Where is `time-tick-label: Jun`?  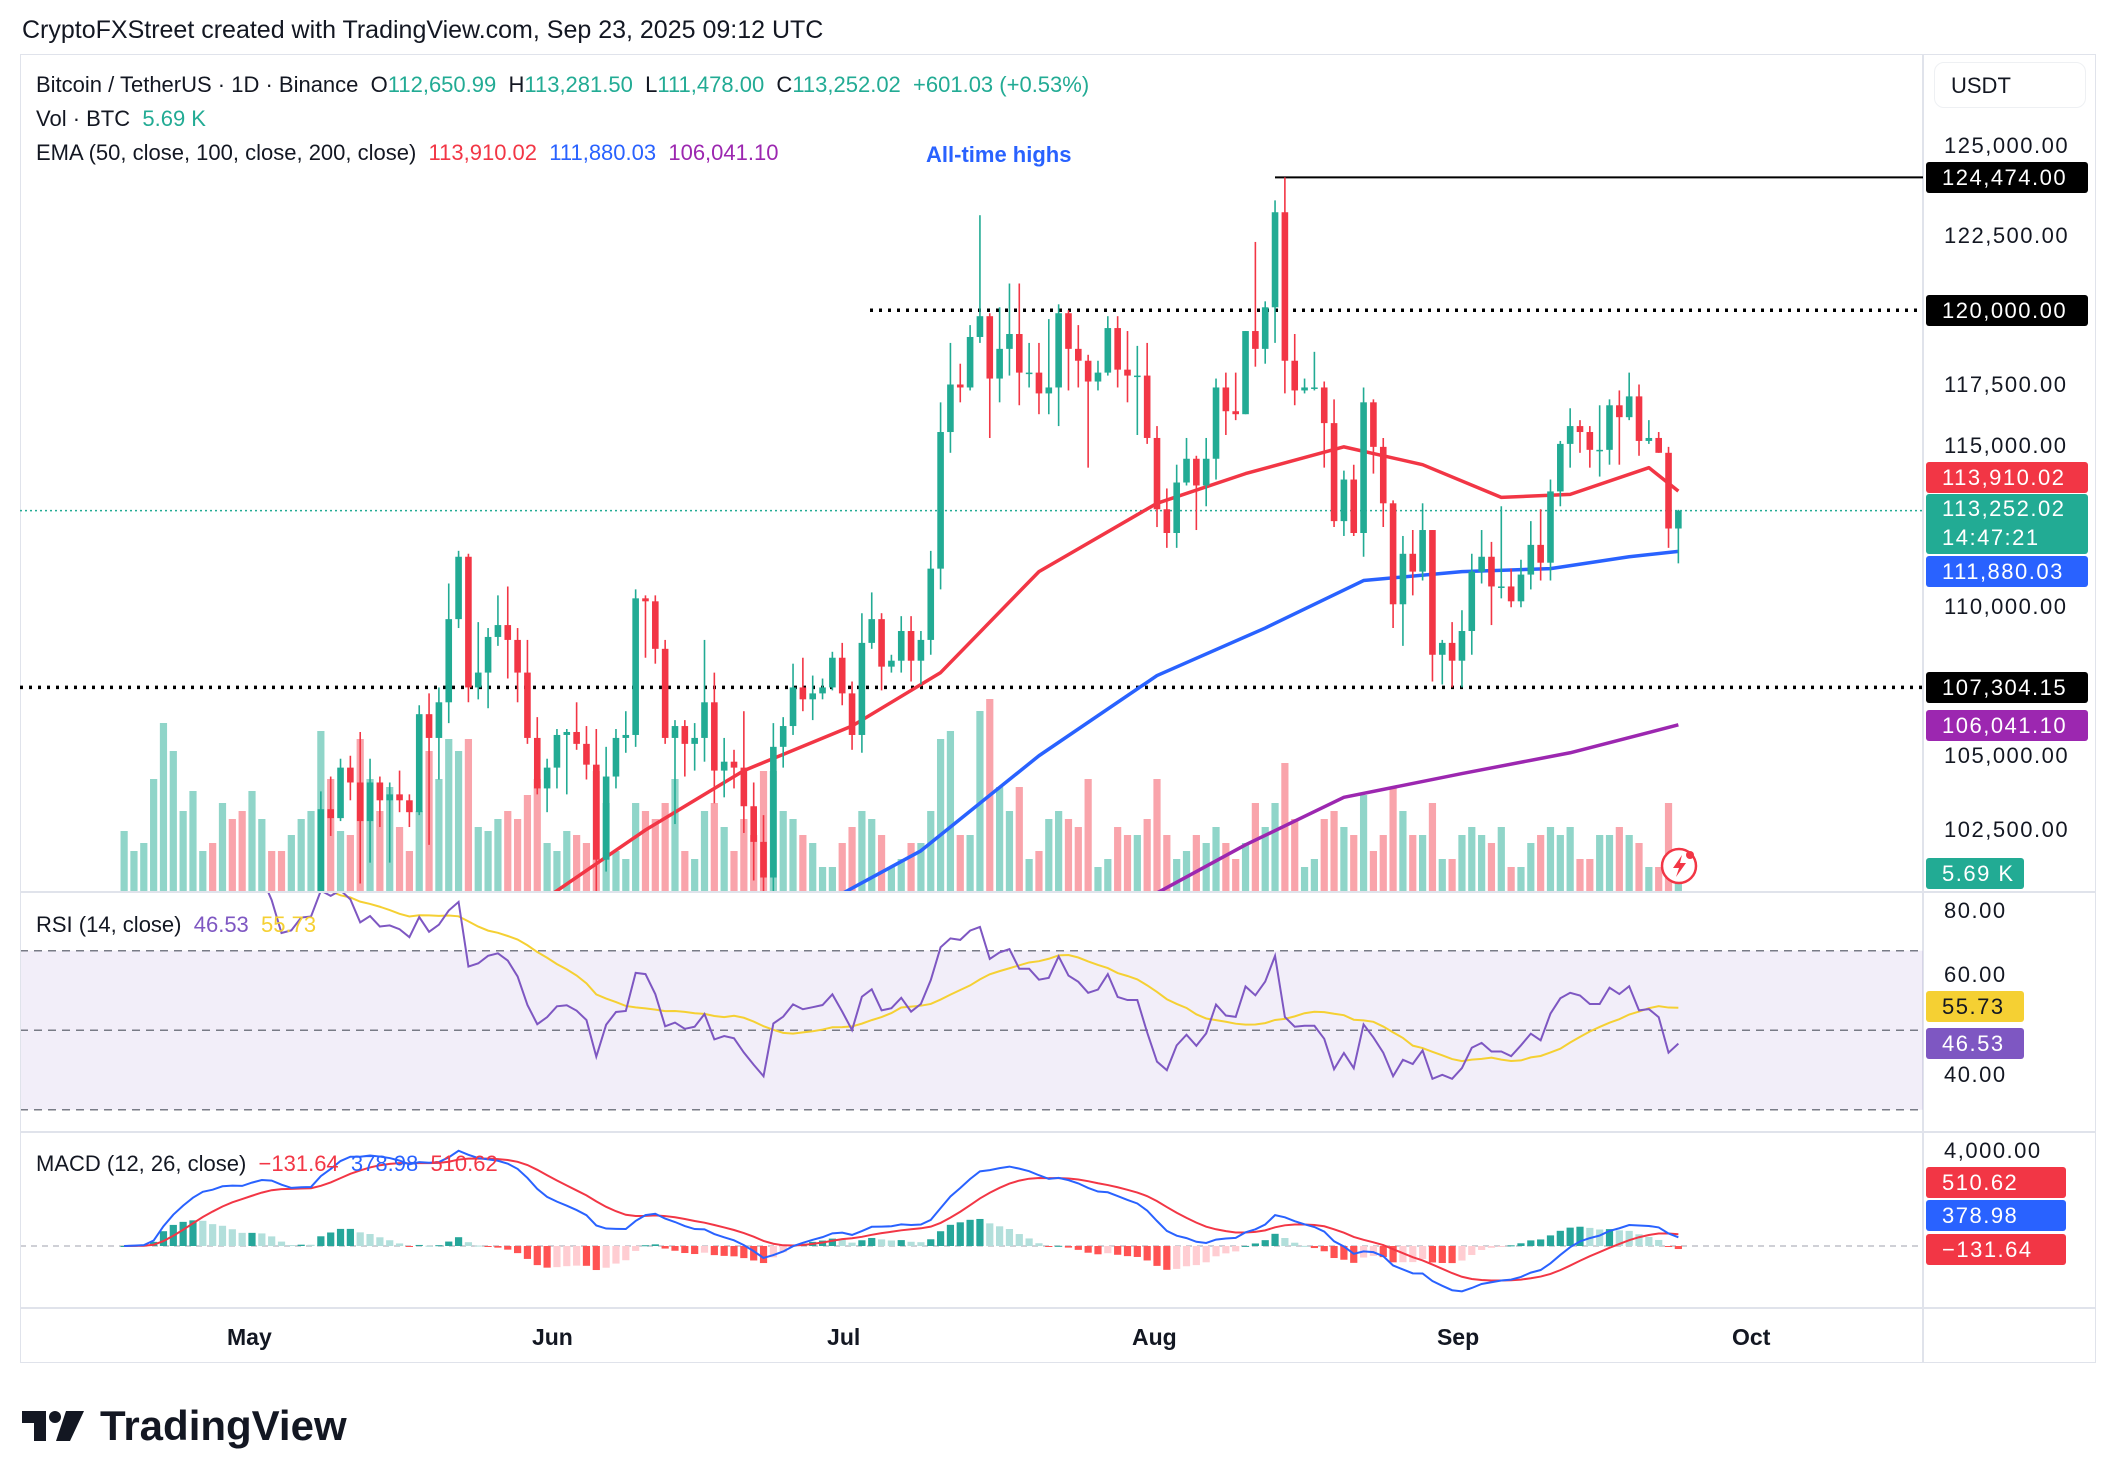
time-tick-label: Jun is located at coordinates (552, 1337).